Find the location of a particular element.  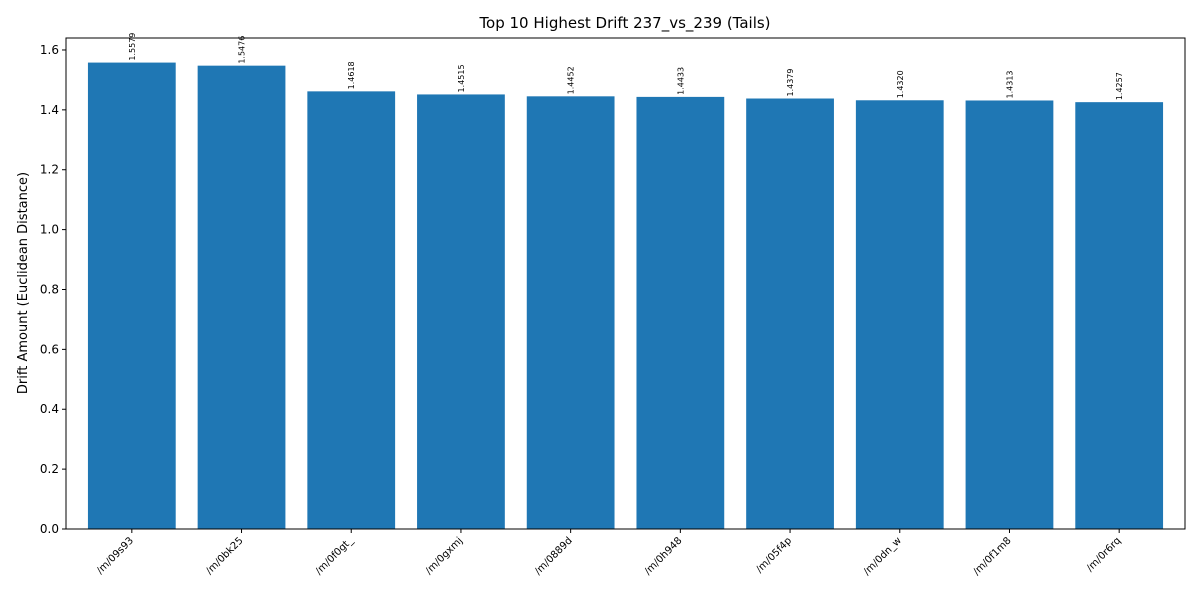

y-tick-label: 1.4 is located at coordinates (49, 110).